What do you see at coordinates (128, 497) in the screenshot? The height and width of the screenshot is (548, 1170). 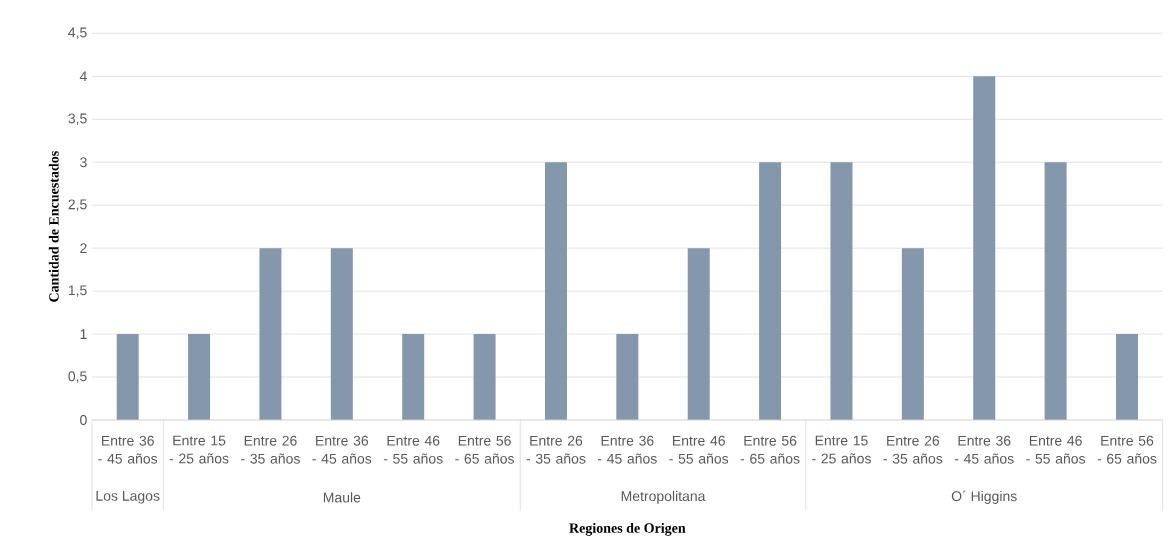 I see `text: Los Lagos` at bounding box center [128, 497].